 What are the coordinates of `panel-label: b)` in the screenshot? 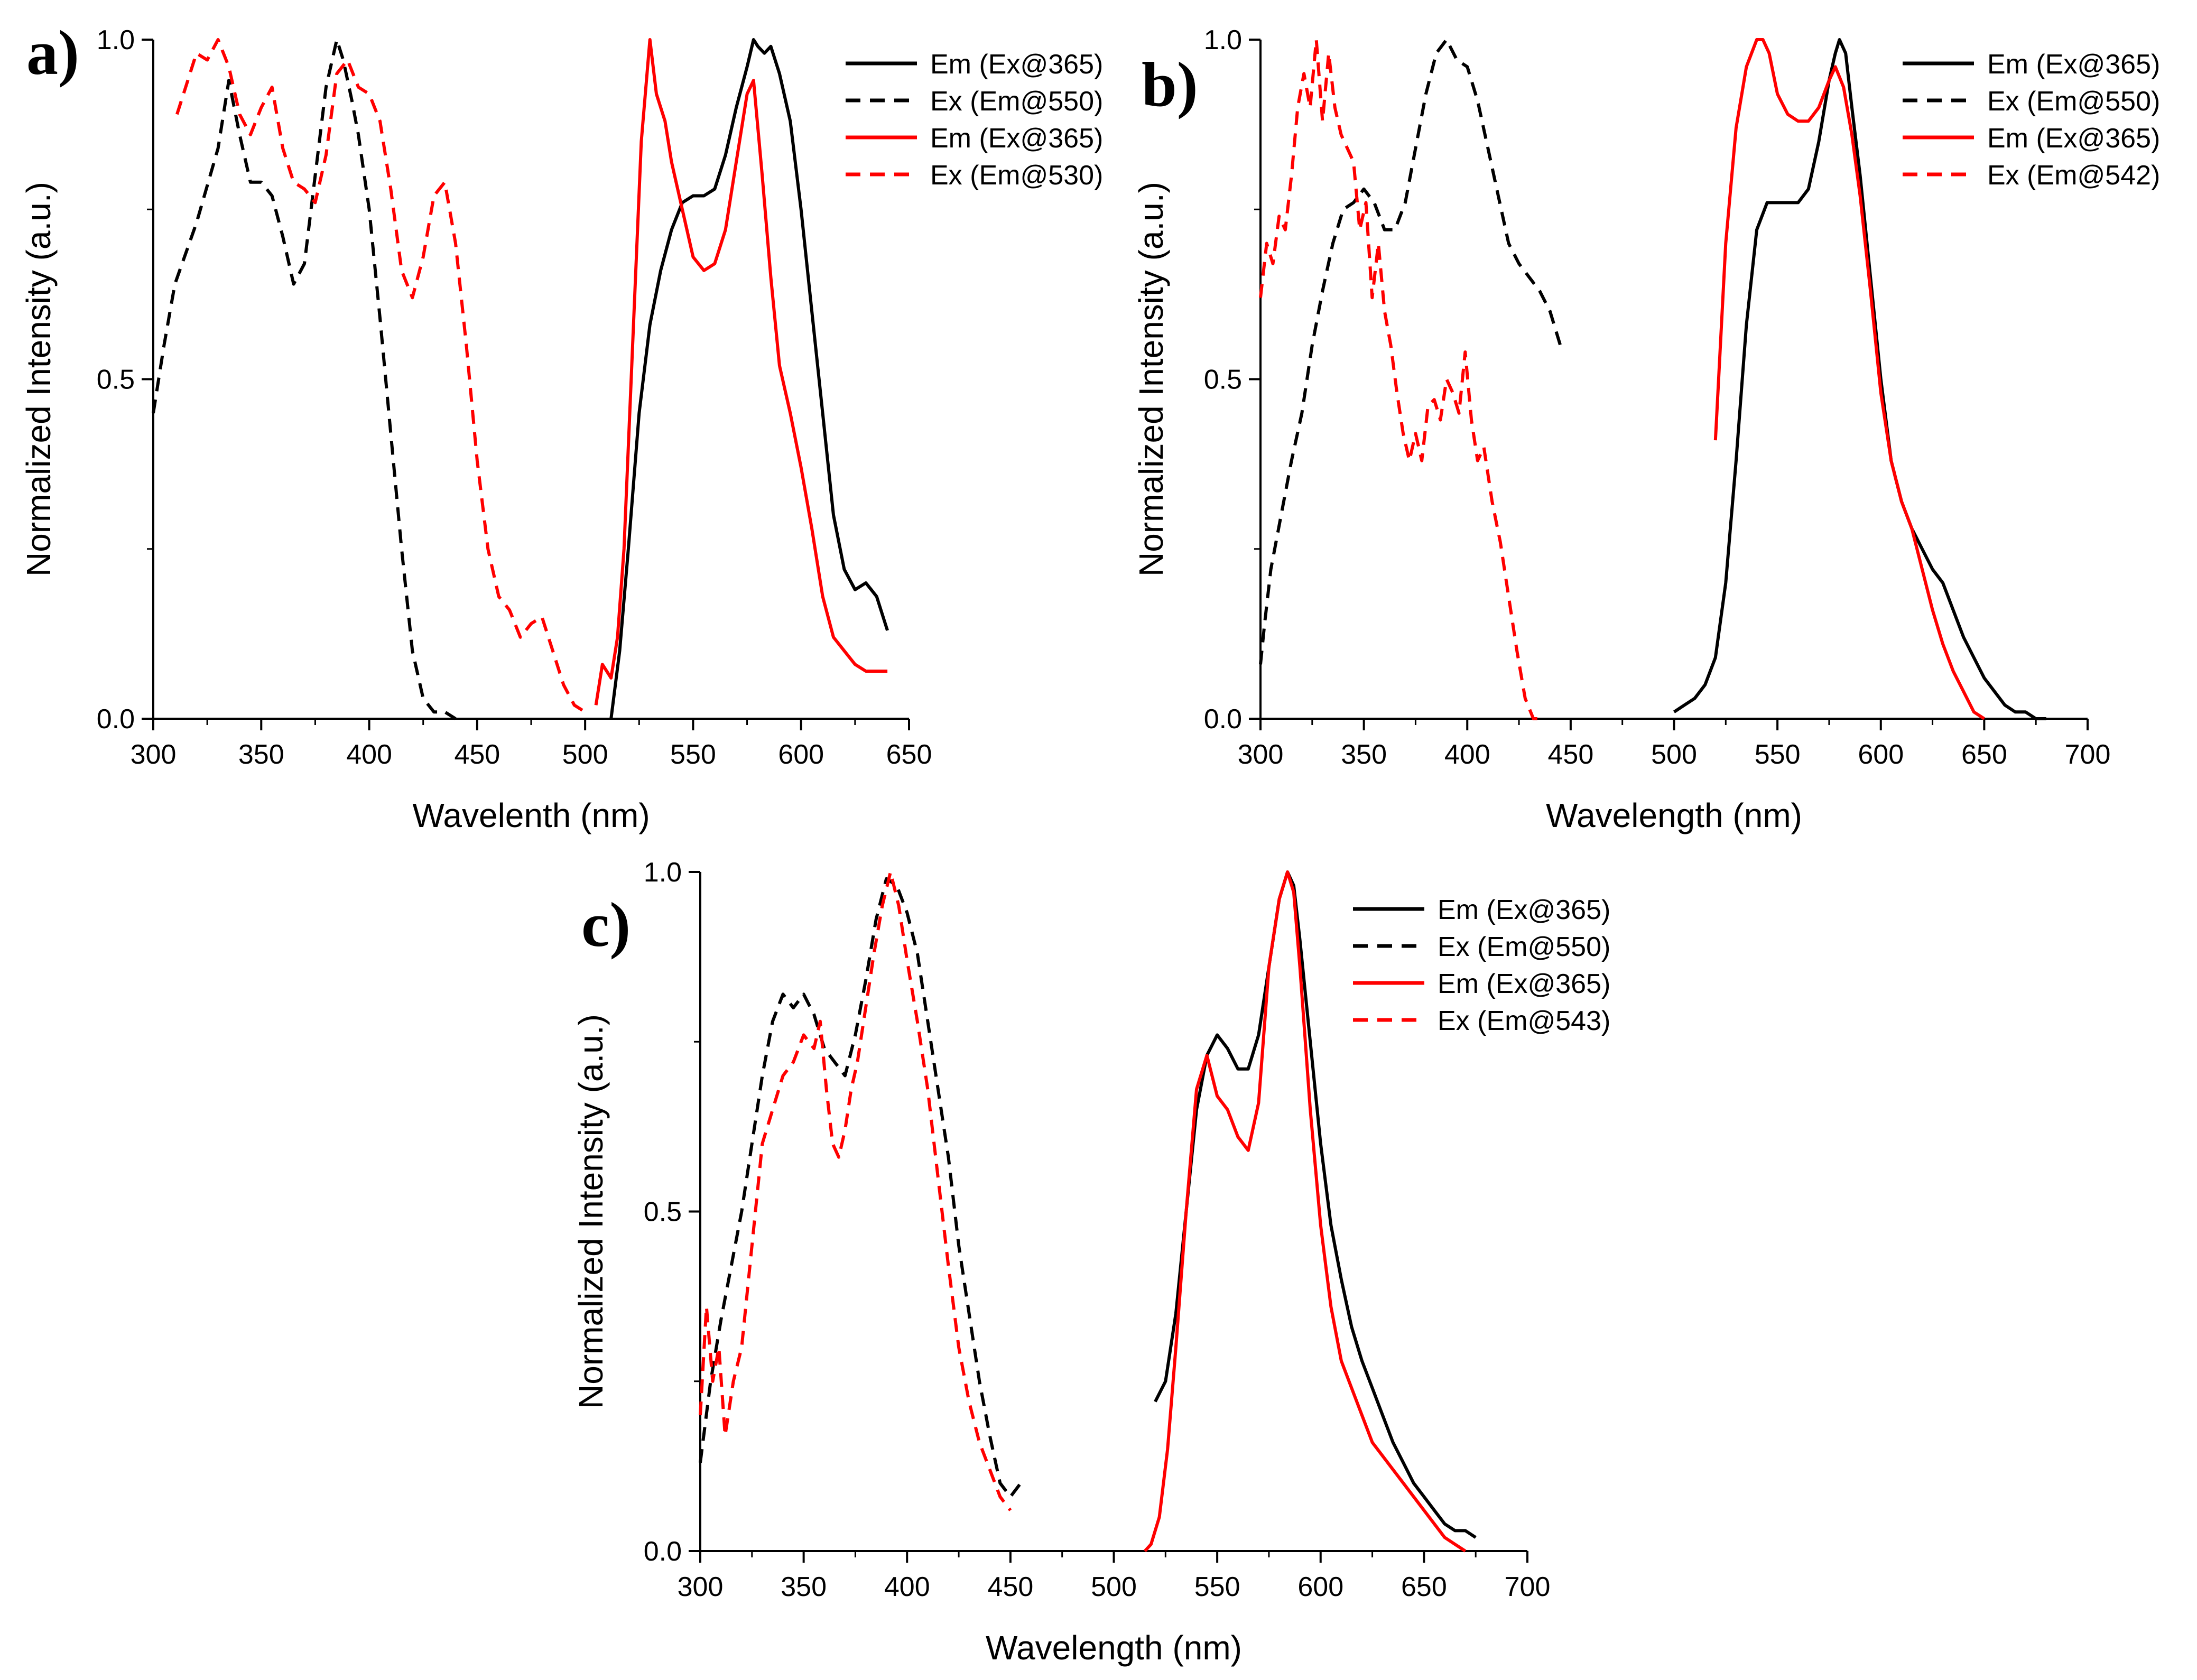 It's located at (1170, 84).